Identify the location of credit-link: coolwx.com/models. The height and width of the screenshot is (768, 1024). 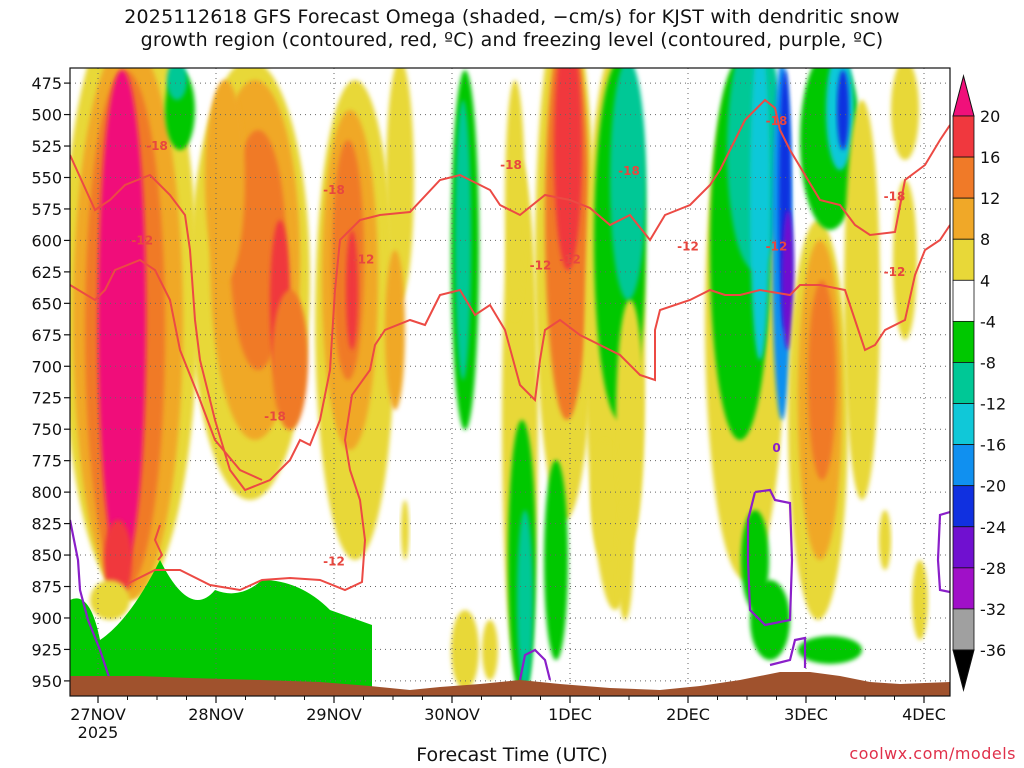
(932, 753).